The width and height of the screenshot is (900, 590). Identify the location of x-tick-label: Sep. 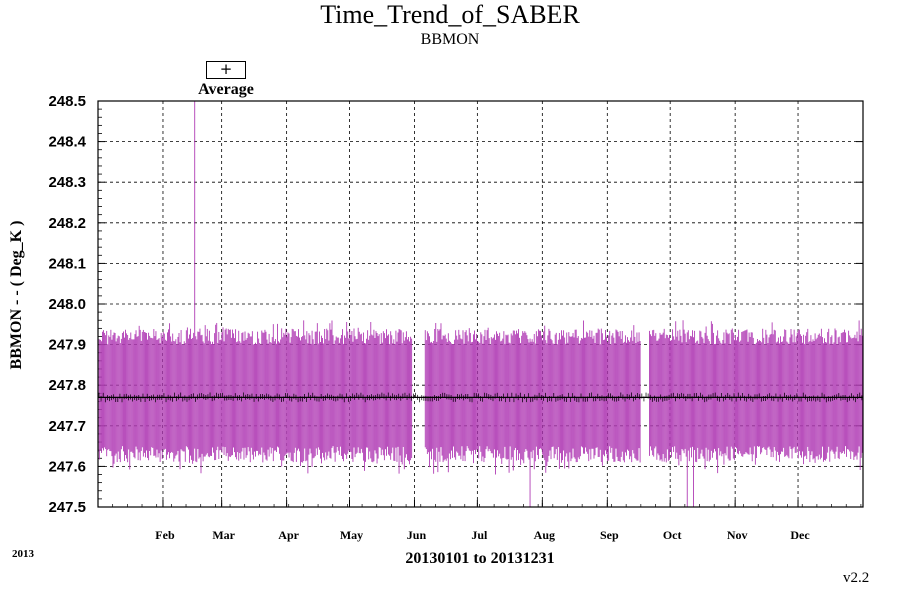
(609, 535).